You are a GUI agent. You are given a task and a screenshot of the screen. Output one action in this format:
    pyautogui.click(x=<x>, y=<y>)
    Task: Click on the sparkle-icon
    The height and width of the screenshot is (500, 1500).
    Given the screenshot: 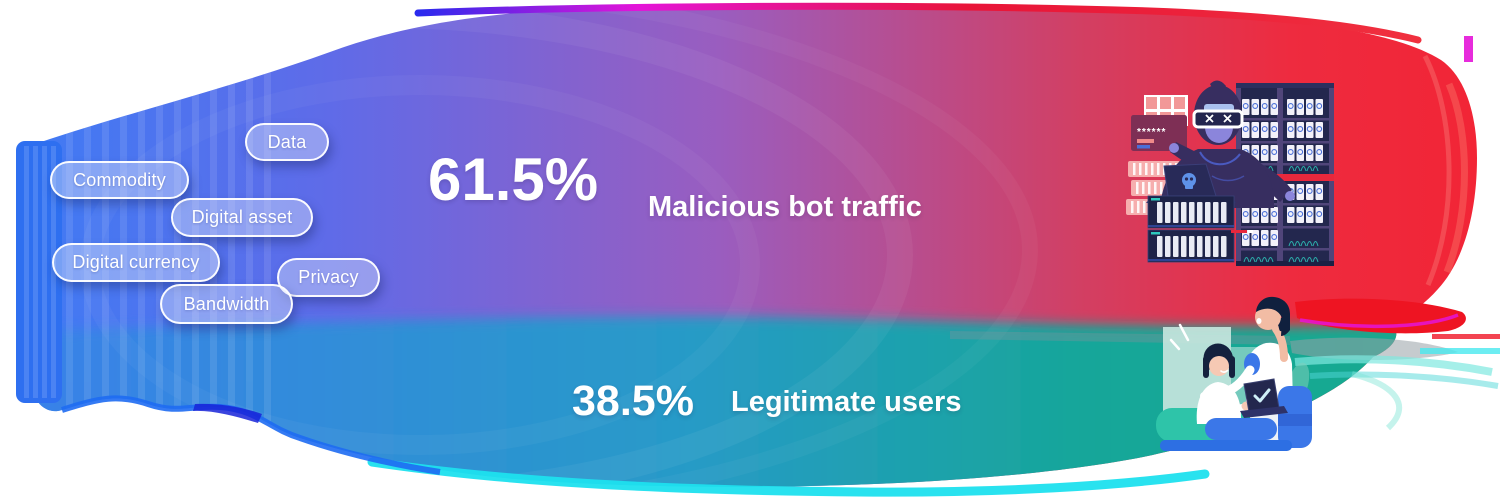 What is the action you would take?
    pyautogui.click(x=1179, y=337)
    